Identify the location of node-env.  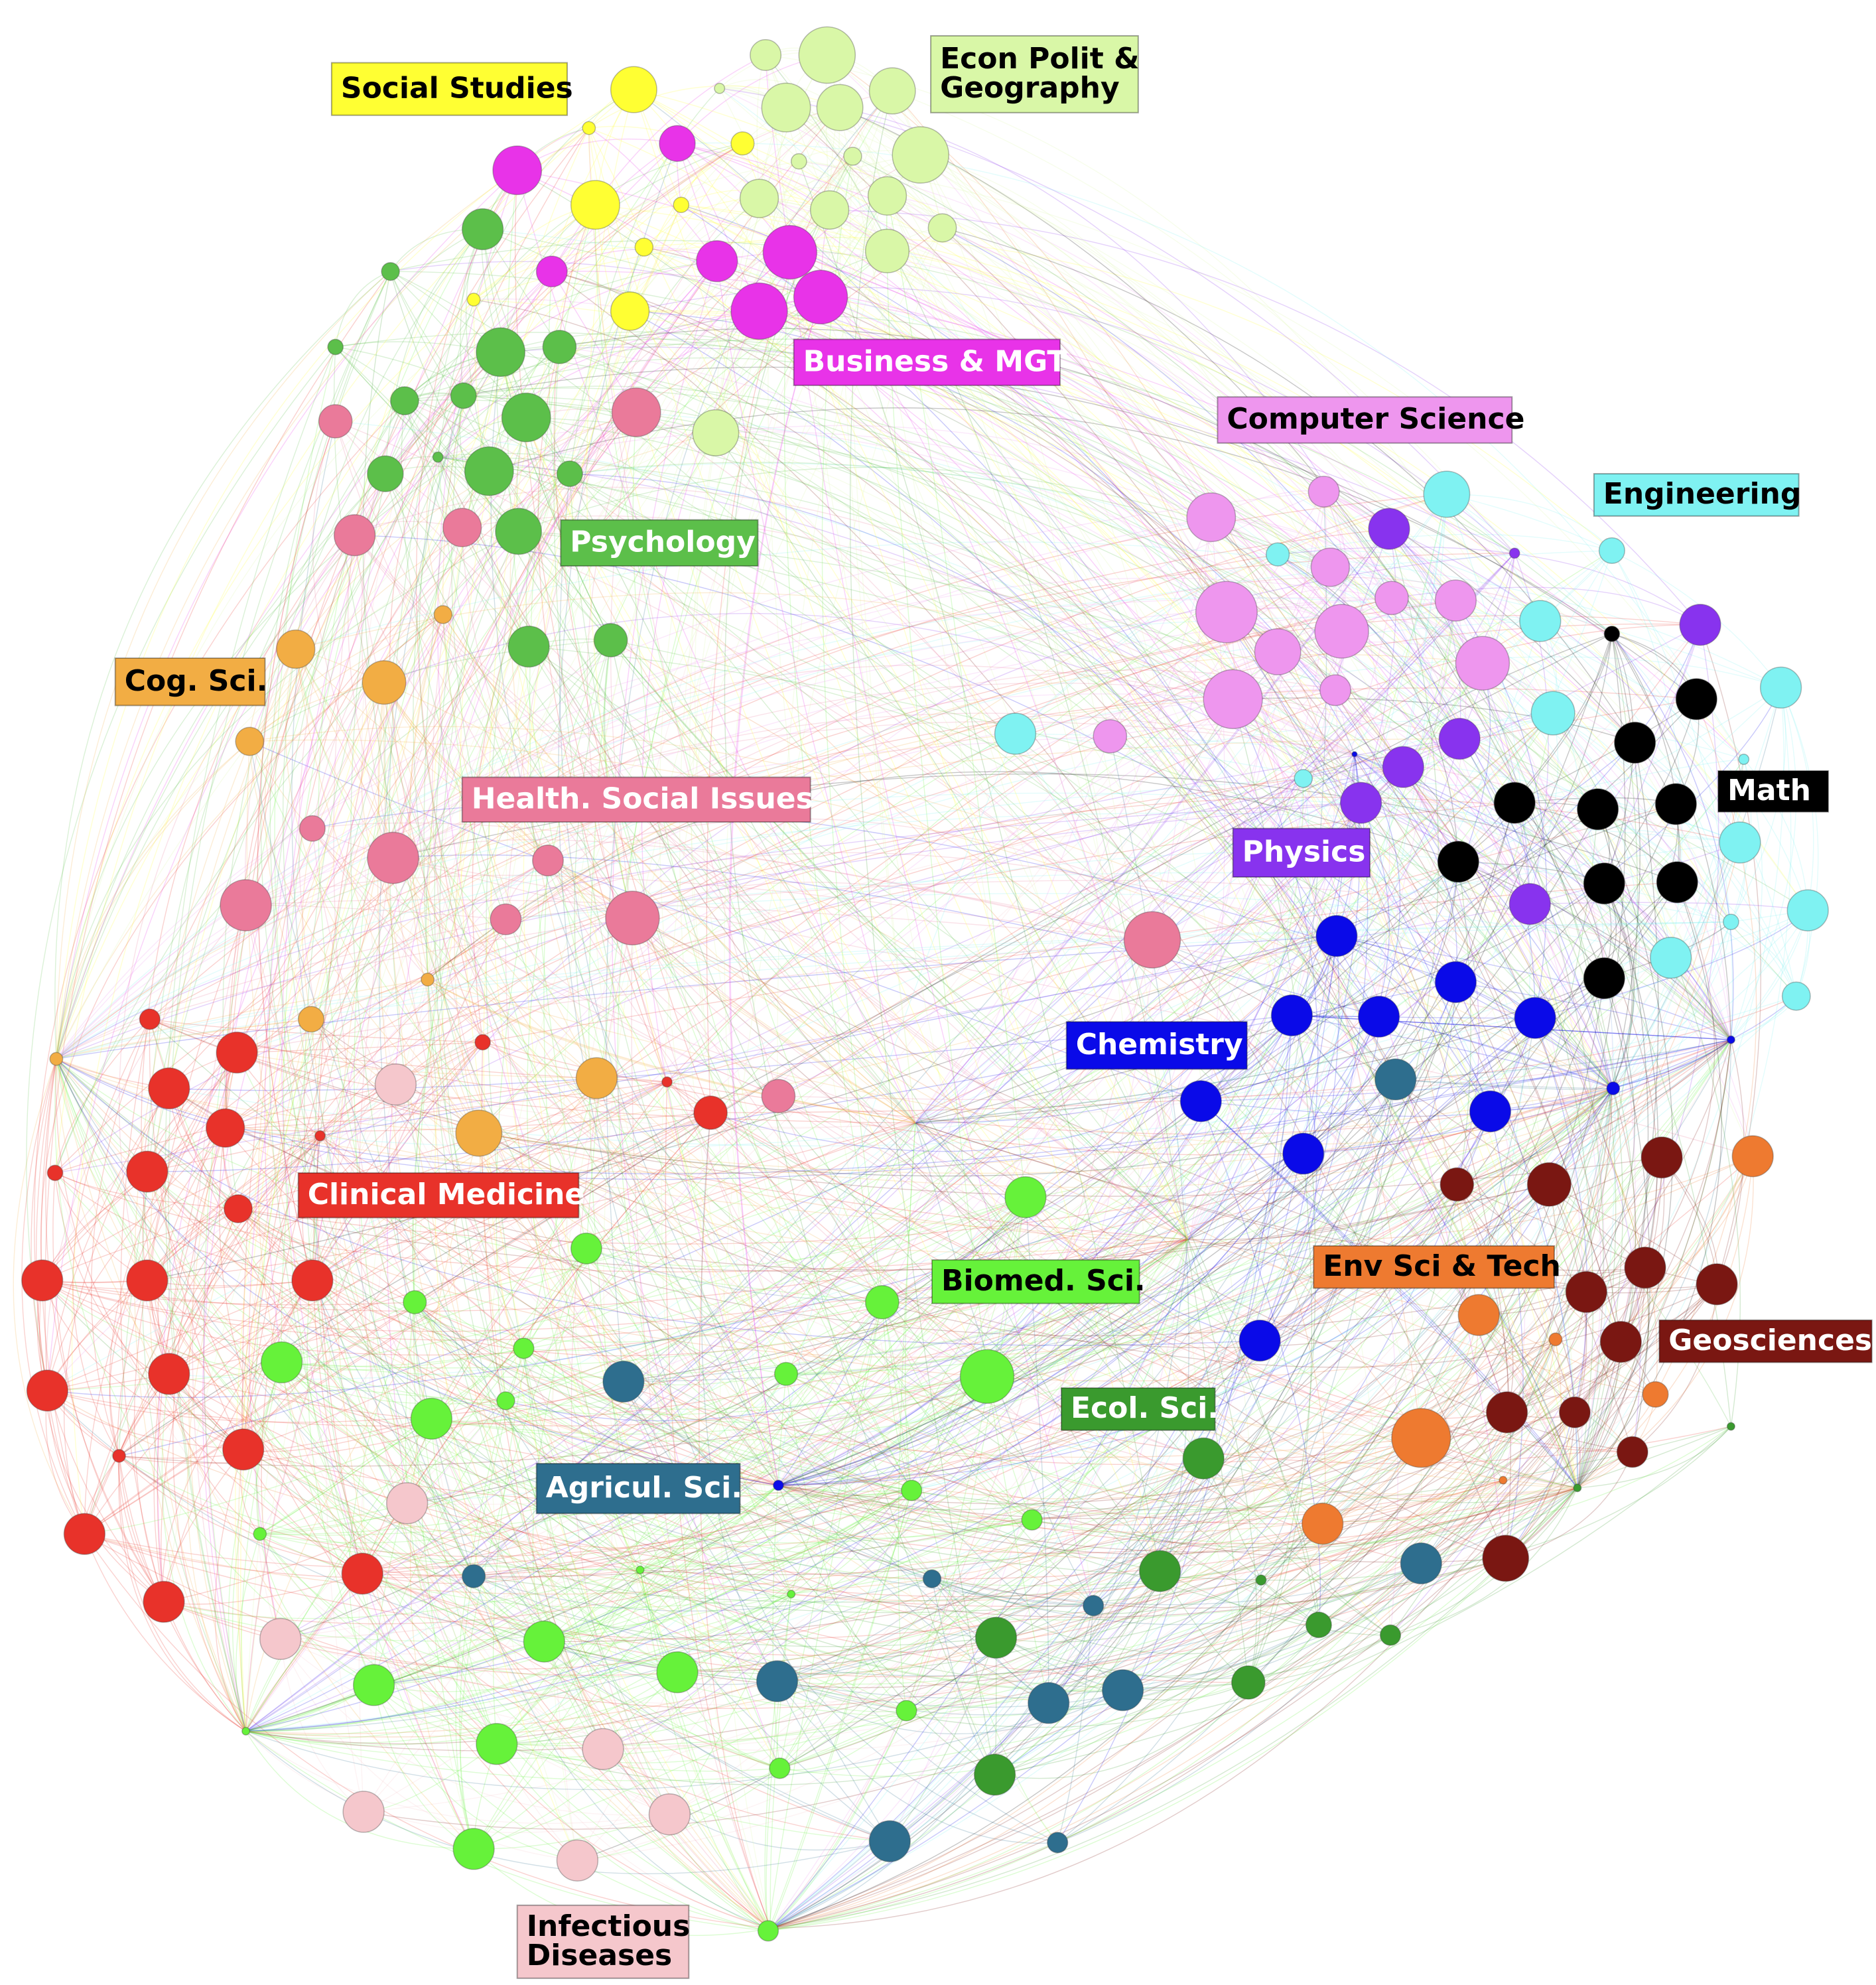
(1752, 1156).